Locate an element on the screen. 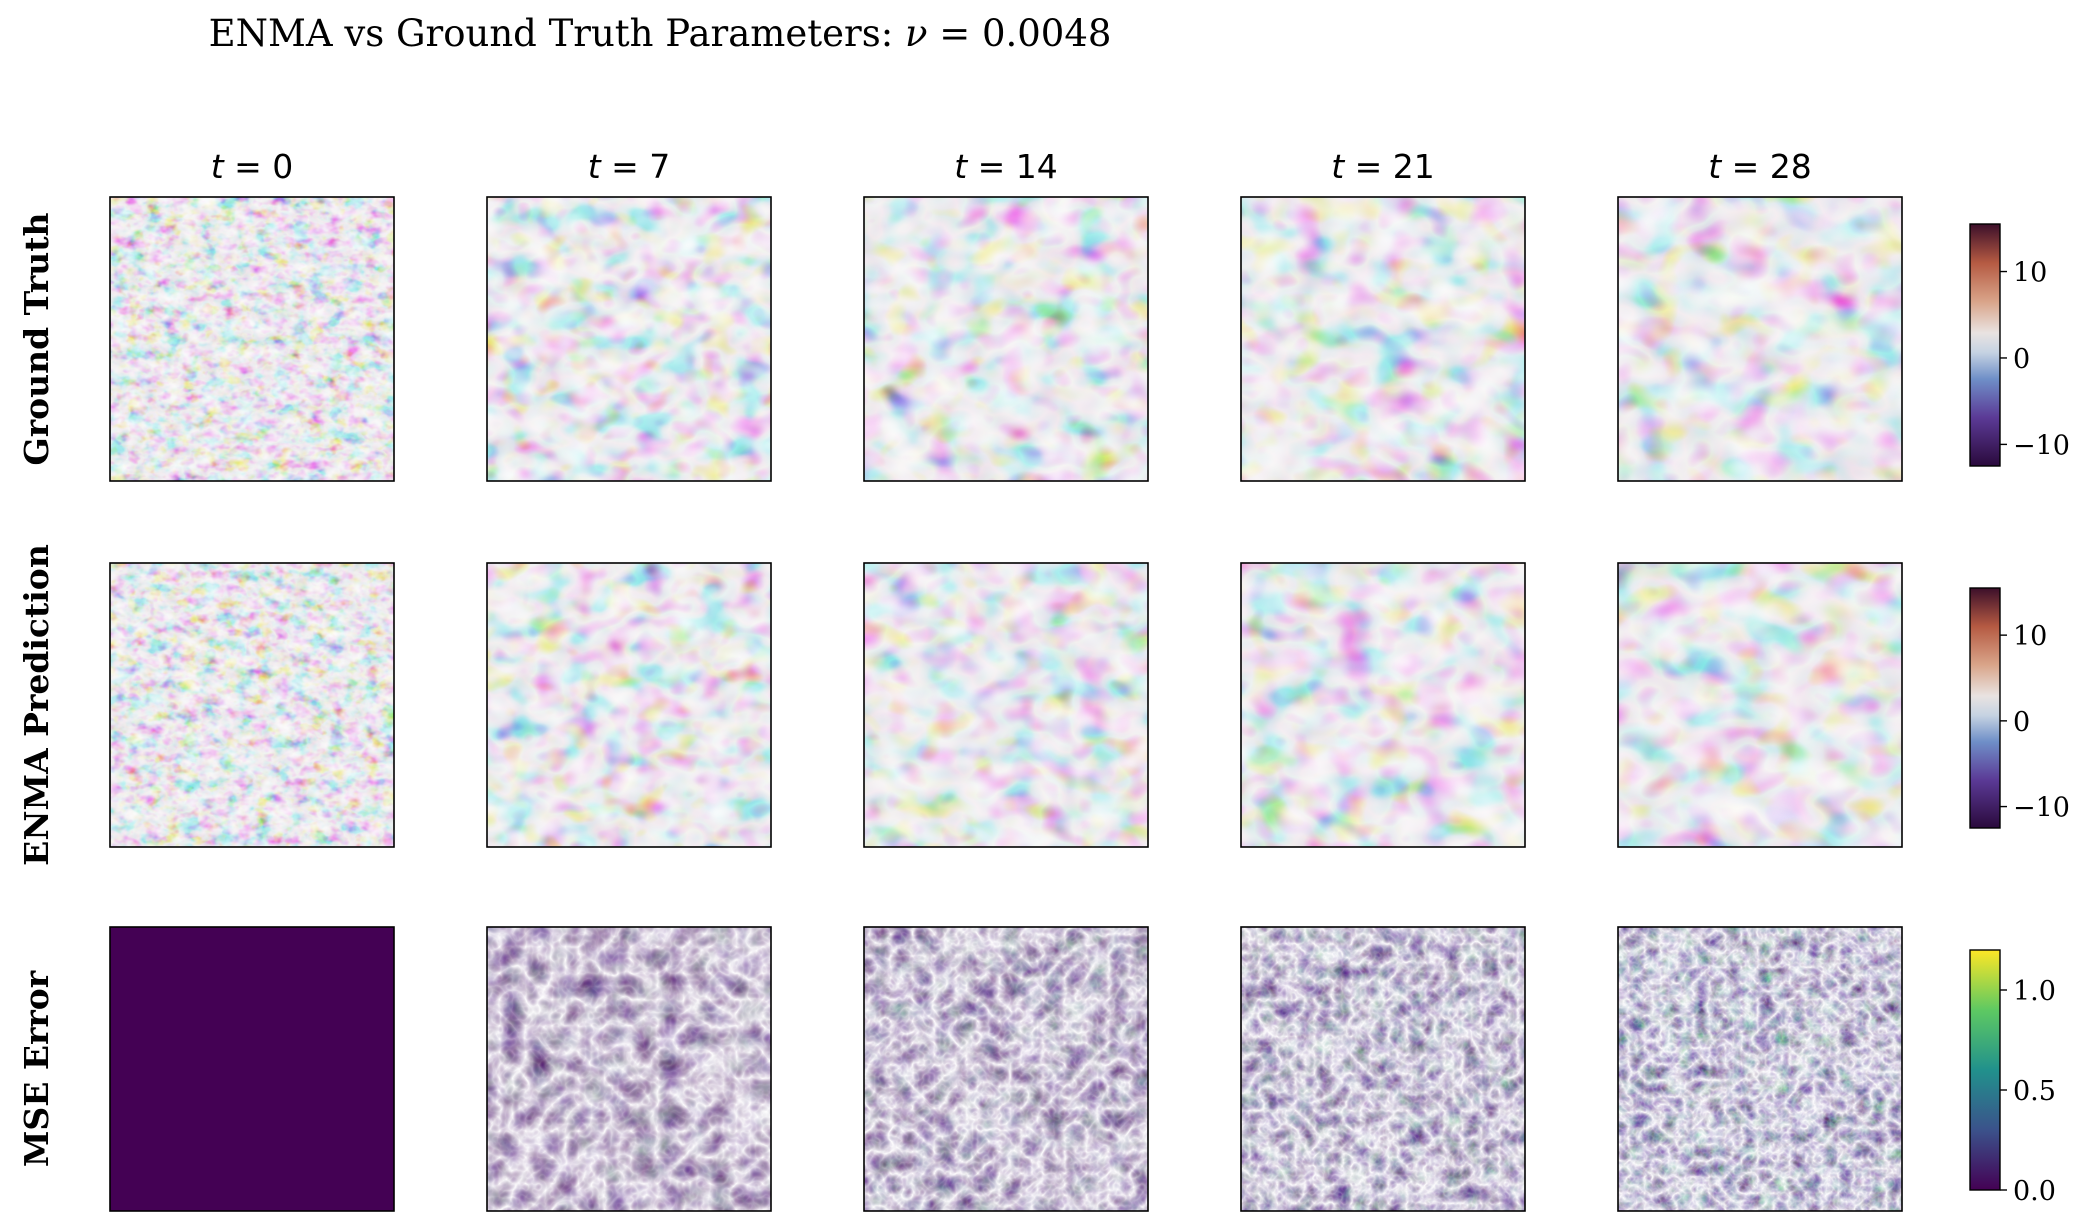 The width and height of the screenshot is (2089, 1228). column-title: t = 28 is located at coordinates (1760, 166).